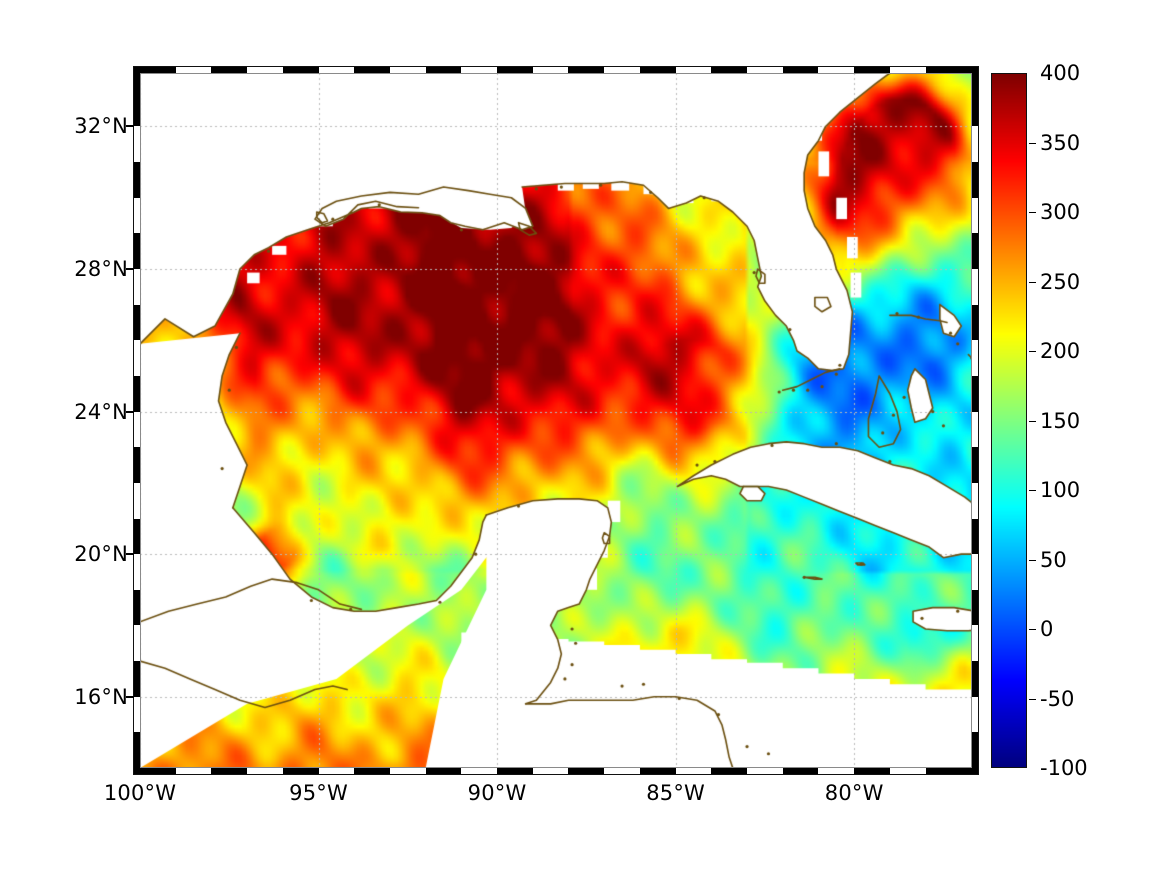  Describe the element at coordinates (101, 269) in the screenshot. I see `latitude-tick-label: 28°N` at that location.